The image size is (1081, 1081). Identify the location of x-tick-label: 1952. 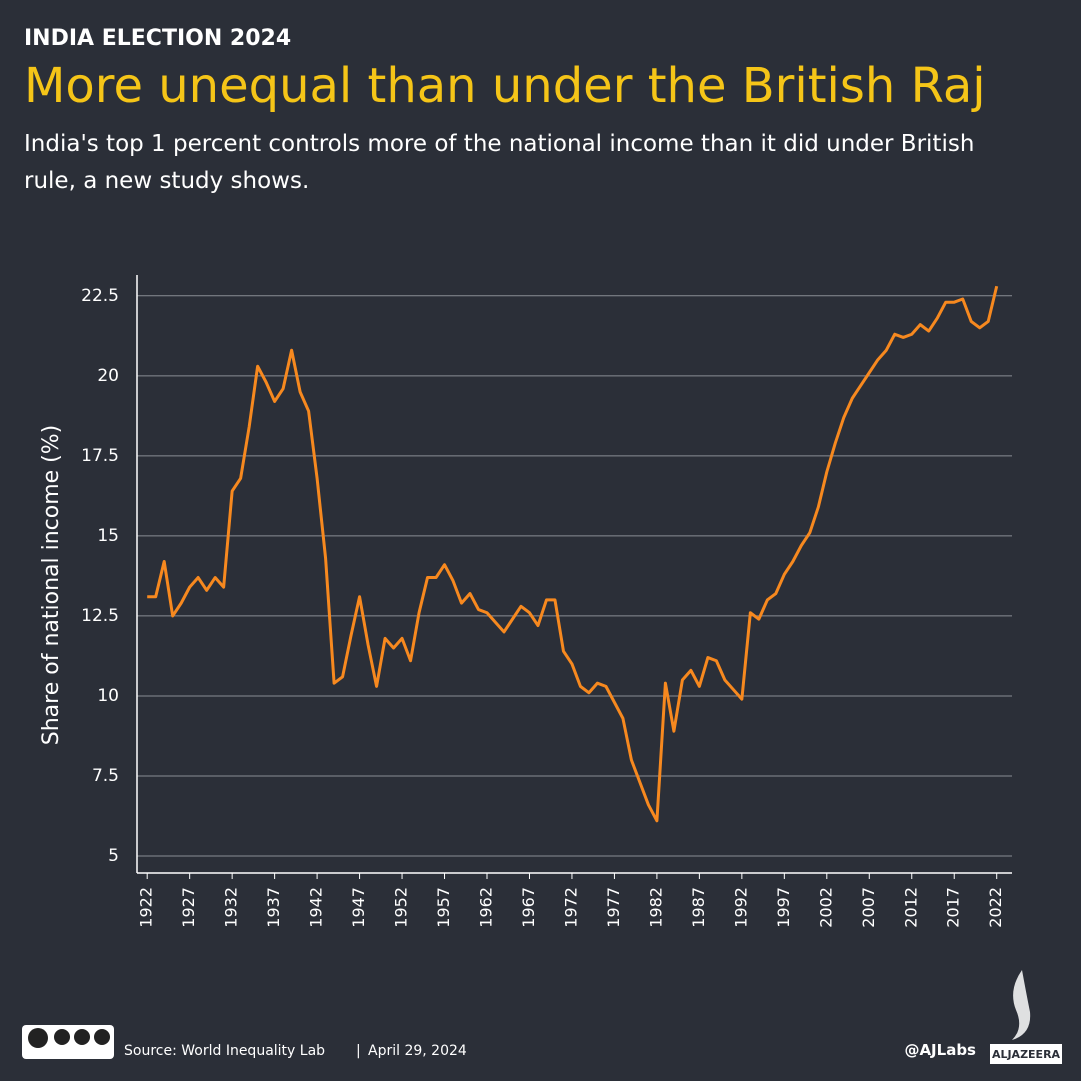
(401, 907).